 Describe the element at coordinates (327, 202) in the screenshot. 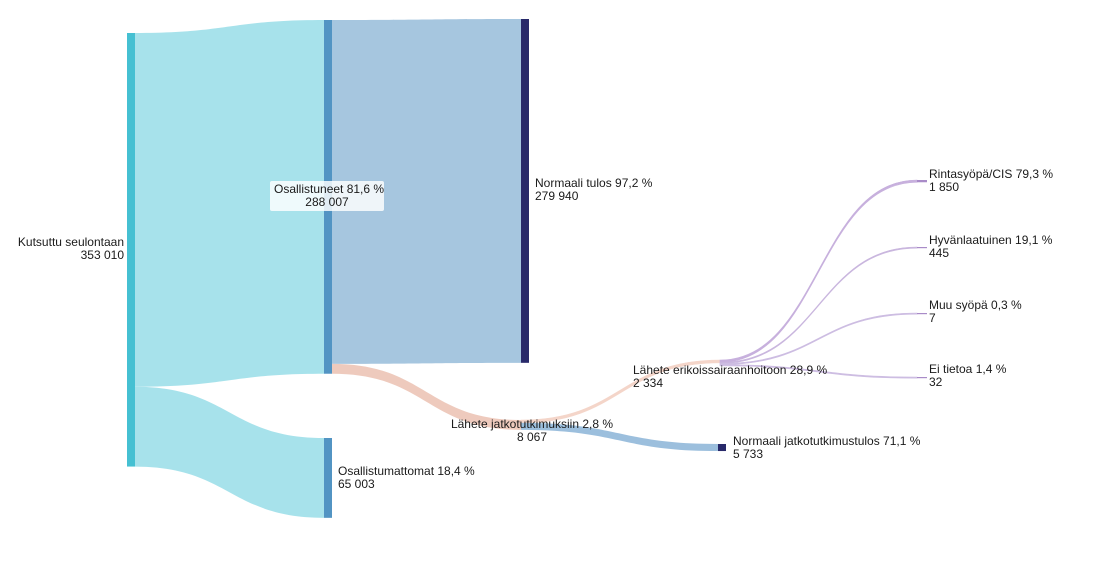

I see `node-value: 288 007` at that location.